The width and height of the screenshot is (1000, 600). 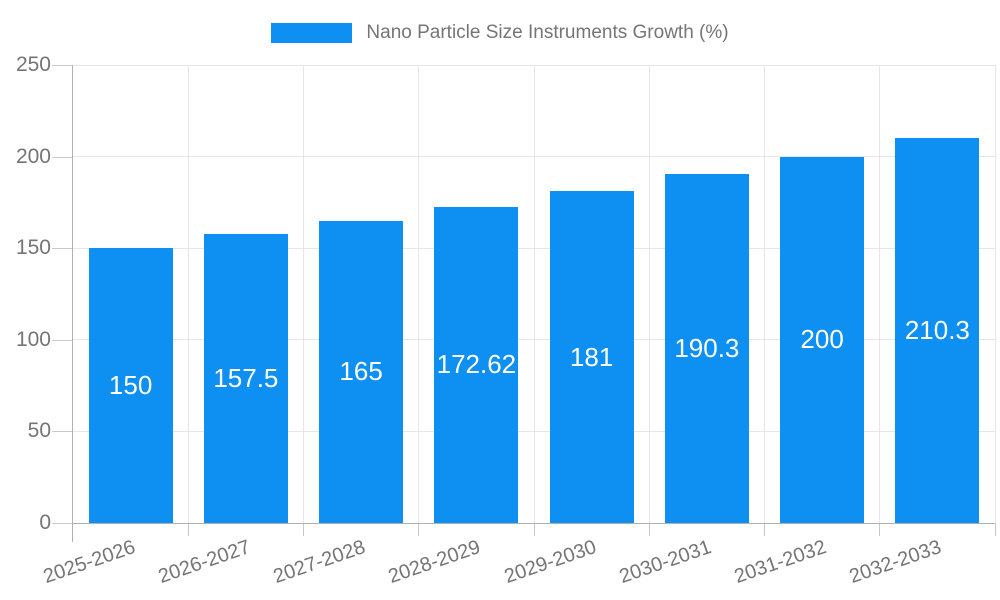 I want to click on bar: 150, so click(x=130, y=385).